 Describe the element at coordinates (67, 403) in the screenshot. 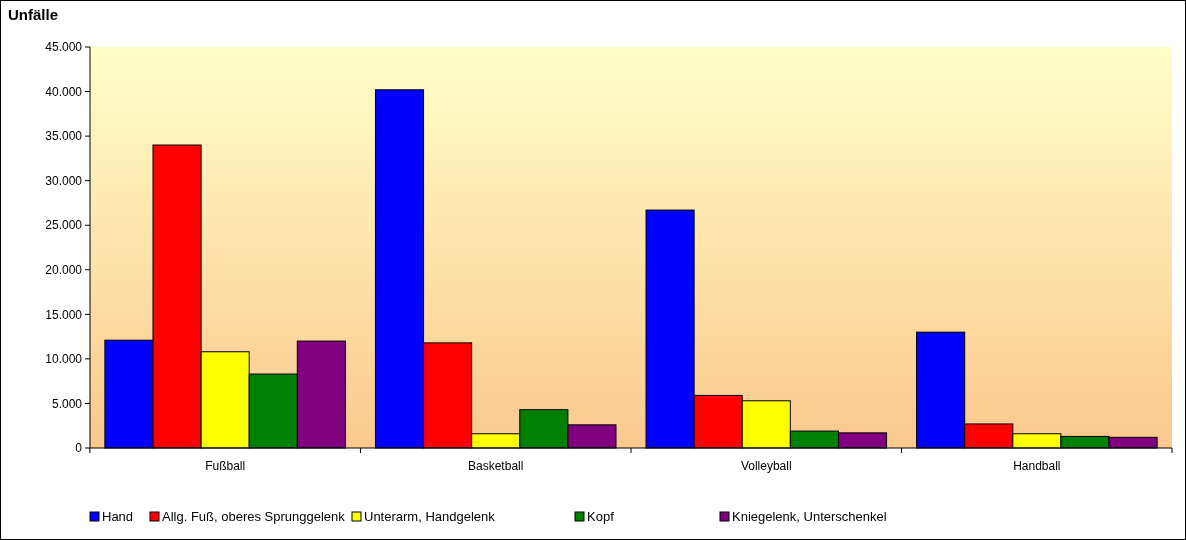

I see `y-tick-label: 5.000` at that location.